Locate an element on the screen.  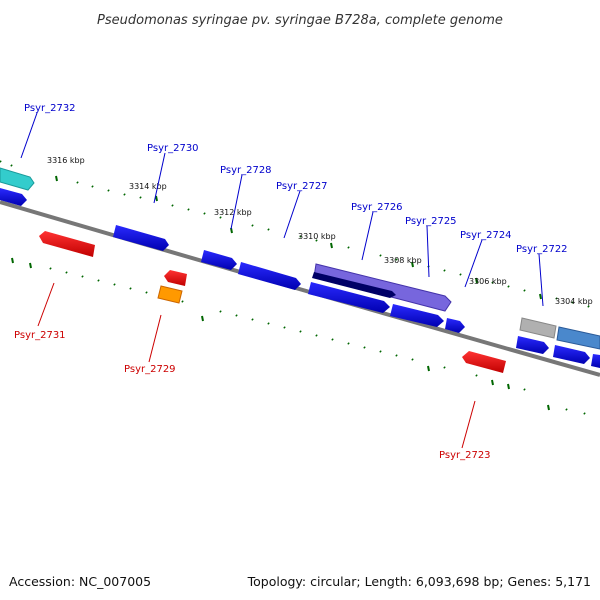
gene-arrow-dark-overlay is located at coordinates (354, 285).